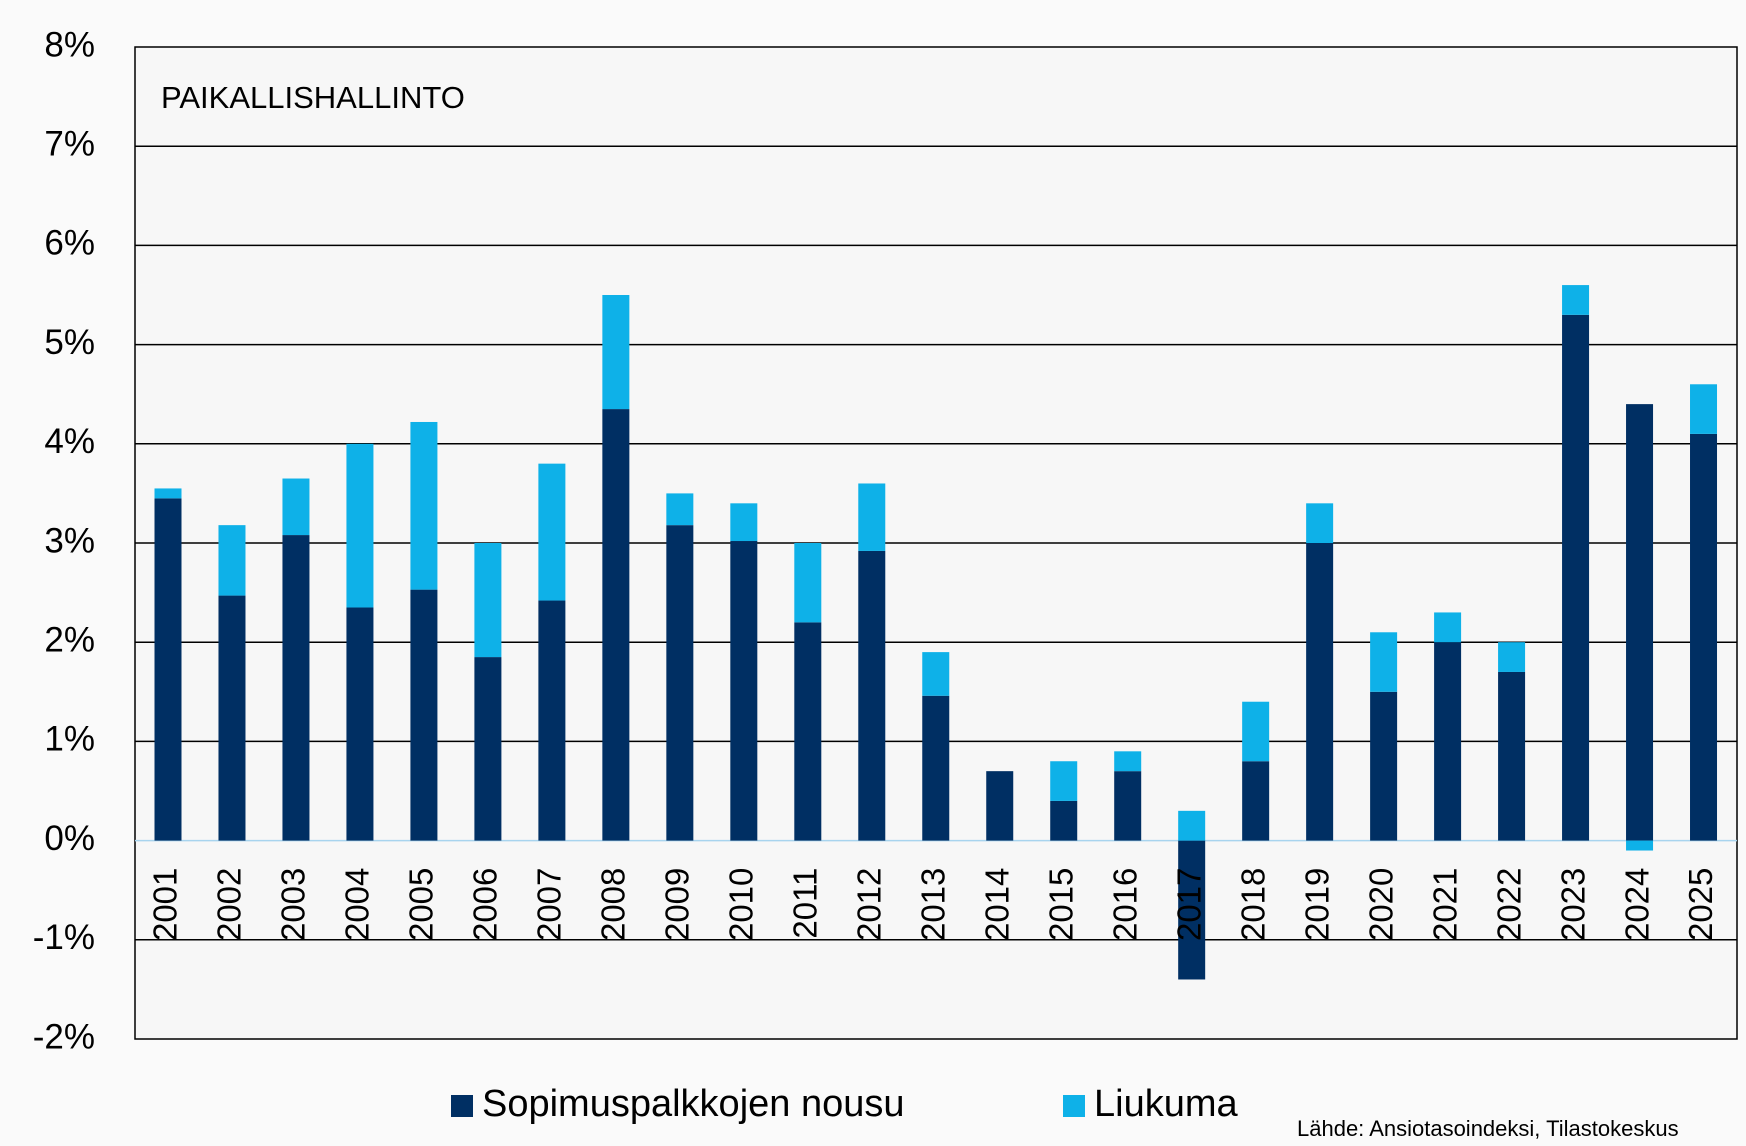  I want to click on source: Lähde: Ansiotasoindeksi, Tilastokeskus, so click(1488, 1128).